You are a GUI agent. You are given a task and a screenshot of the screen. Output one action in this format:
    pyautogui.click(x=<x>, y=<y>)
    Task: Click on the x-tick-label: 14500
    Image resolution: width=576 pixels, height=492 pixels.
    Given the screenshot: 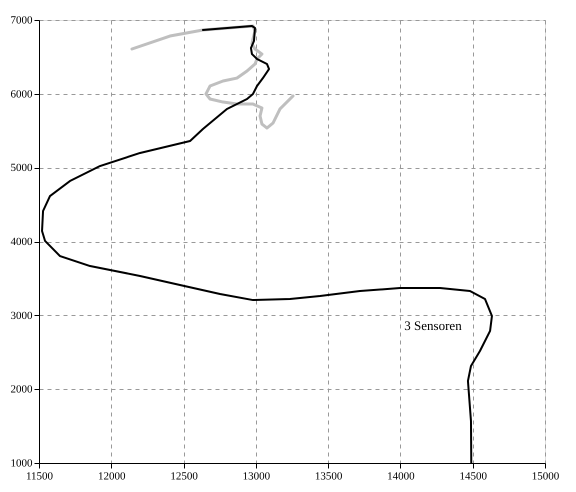 What is the action you would take?
    pyautogui.click(x=473, y=476)
    